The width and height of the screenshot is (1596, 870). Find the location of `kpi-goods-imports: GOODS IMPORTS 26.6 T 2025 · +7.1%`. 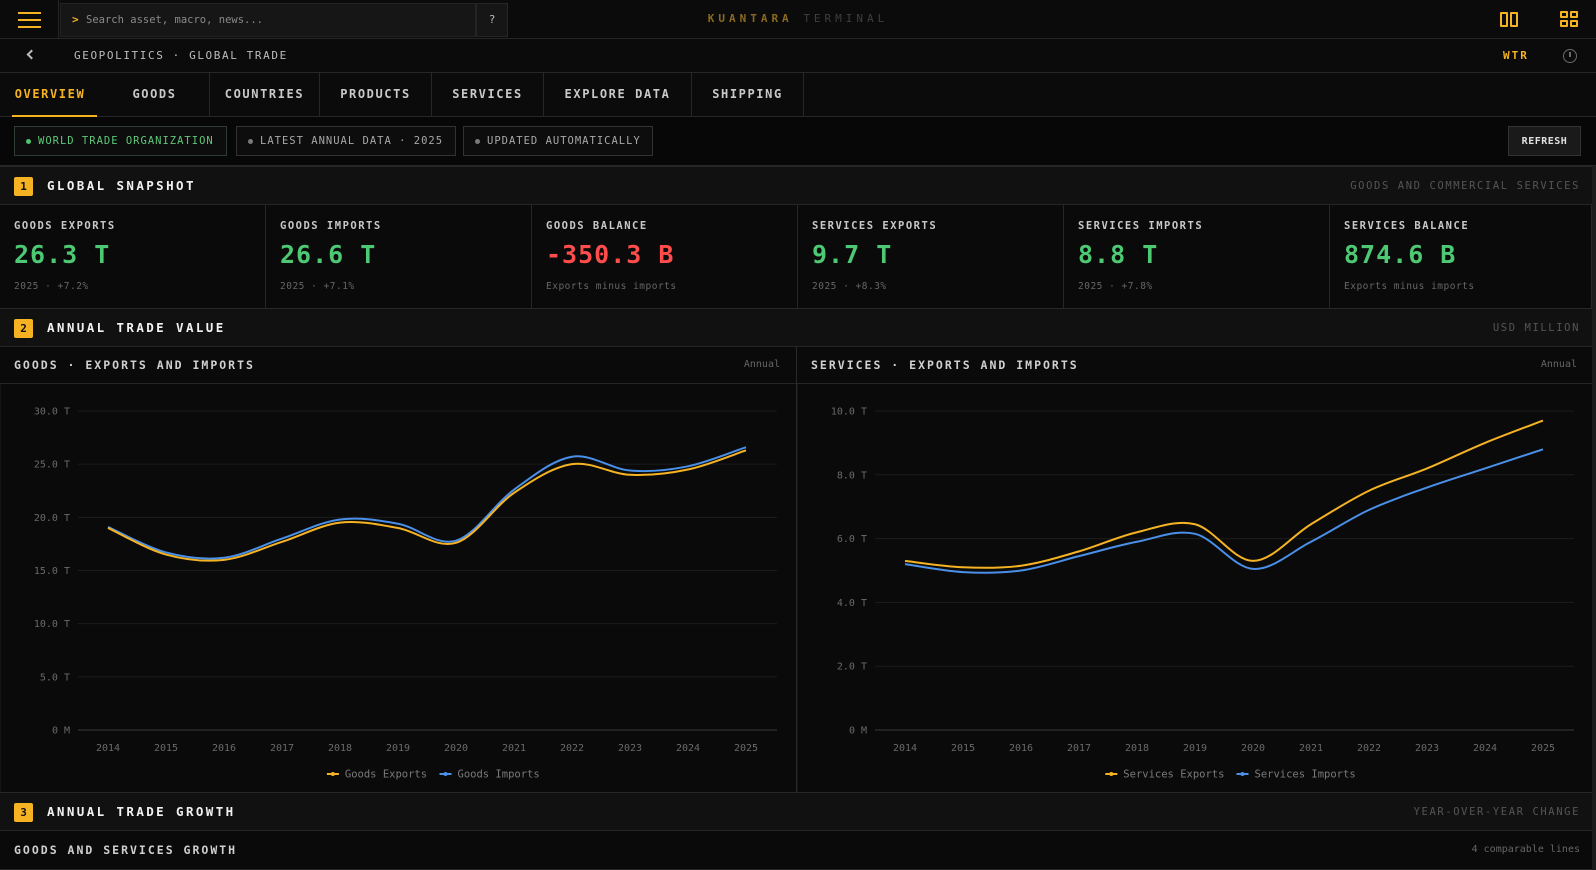

kpi-goods-imports: GOODS IMPORTS 26.6 T 2025 · +7.1% is located at coordinates (399, 256).